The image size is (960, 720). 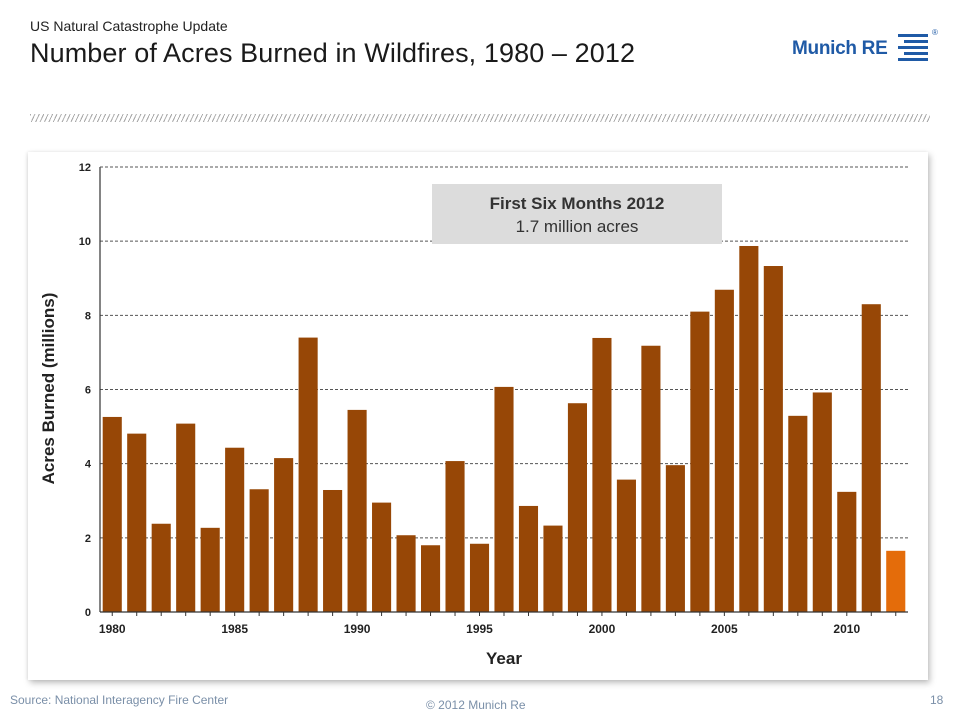 I want to click on bar-1995, so click(x=479, y=577).